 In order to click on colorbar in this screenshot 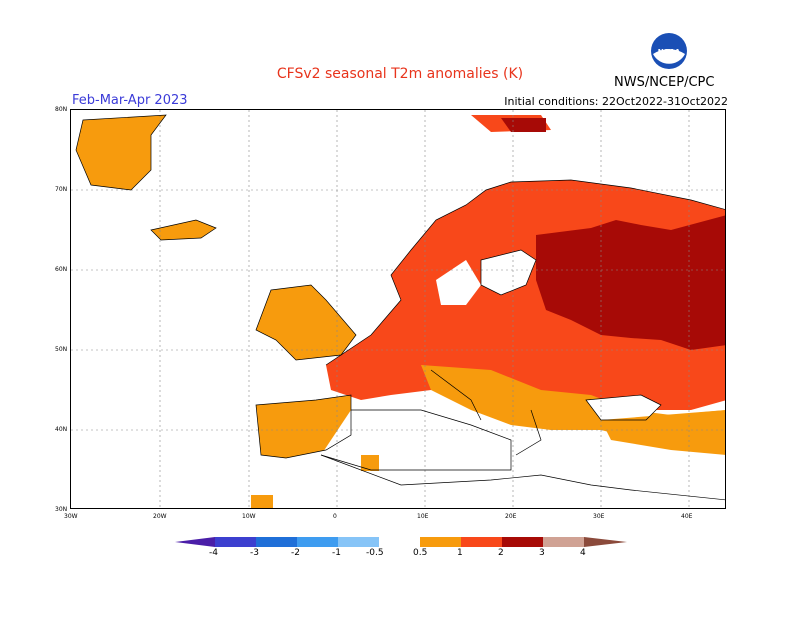, I will do `click(401, 544)`.